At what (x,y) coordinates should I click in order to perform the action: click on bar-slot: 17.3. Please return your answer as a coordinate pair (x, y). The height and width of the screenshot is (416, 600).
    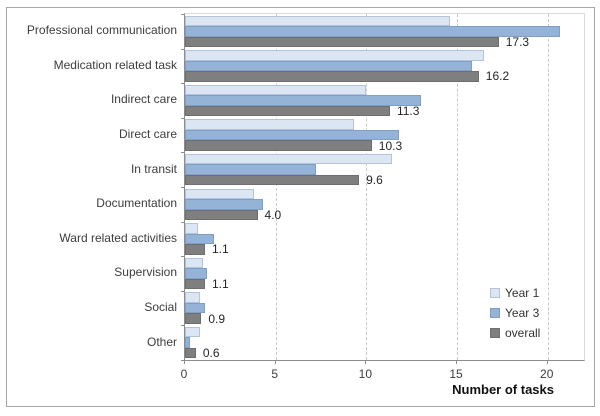
    Looking at the image, I should click on (384, 41).